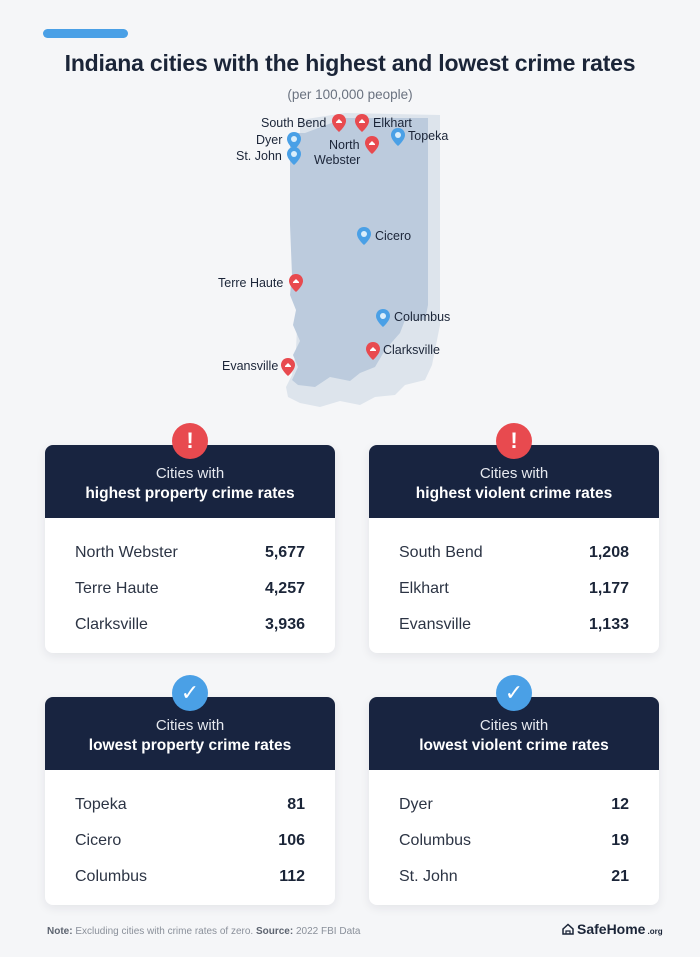 Image resolution: width=700 pixels, height=957 pixels. What do you see at coordinates (111, 624) in the screenshot?
I see `city-name: Clarksville` at bounding box center [111, 624].